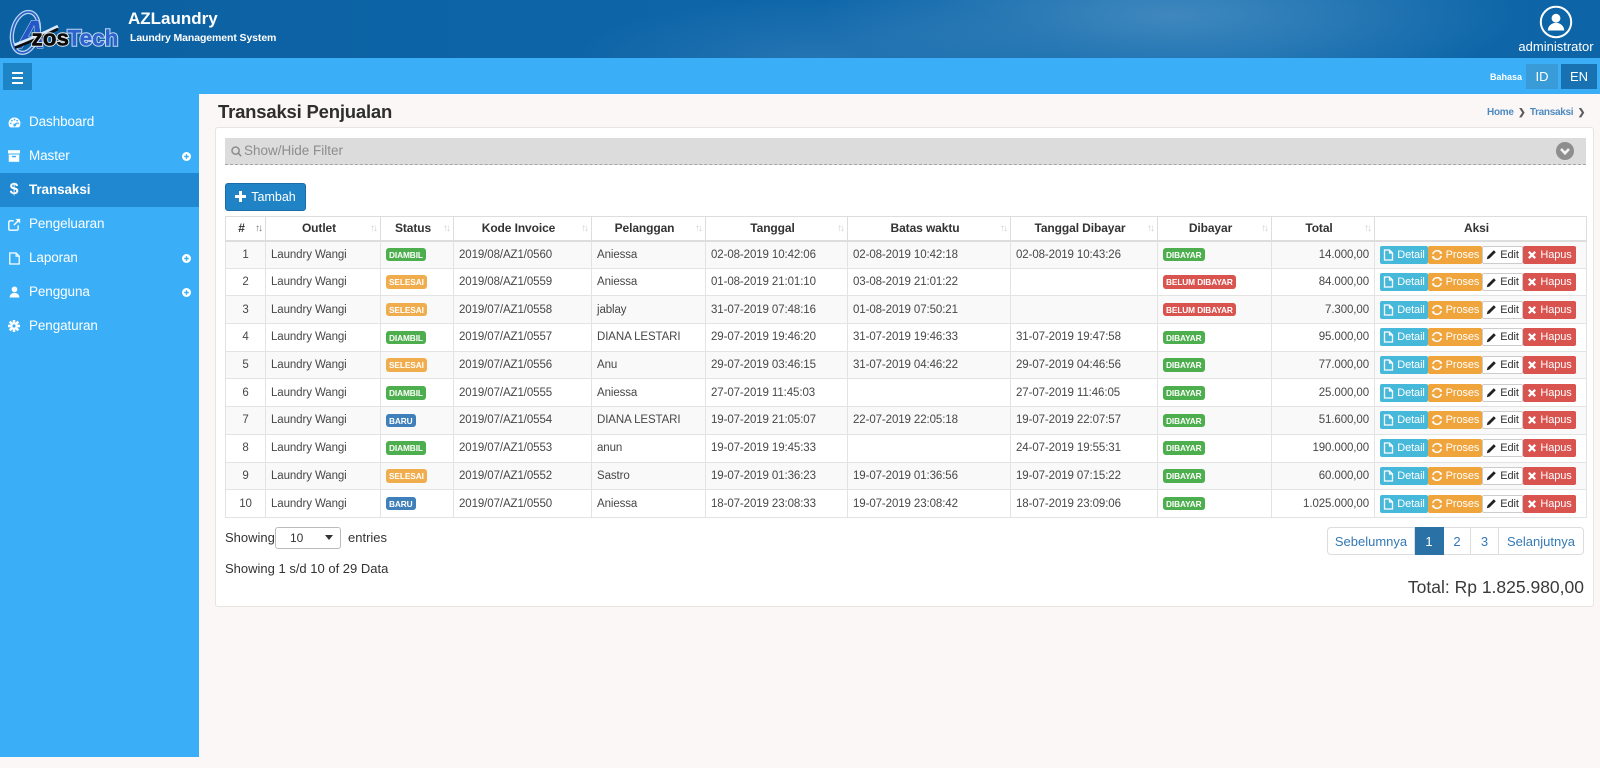 This screenshot has height=768, width=1600. I want to click on svg-text: Tech, so click(93, 38).